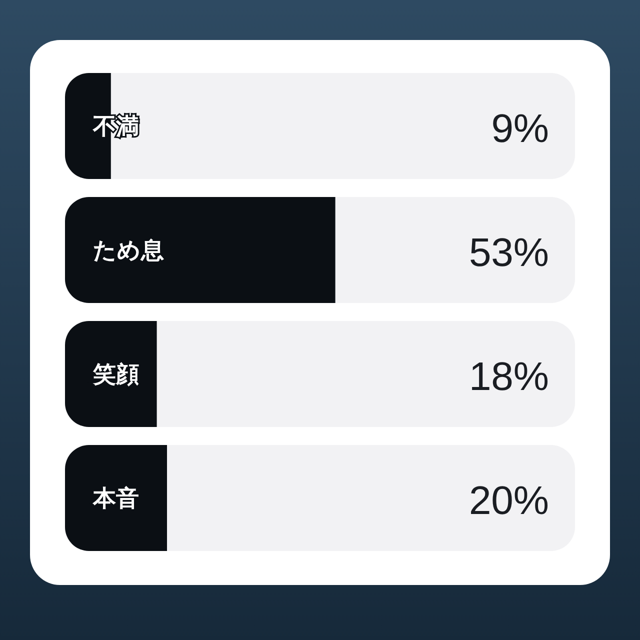  Describe the element at coordinates (128, 251) in the screenshot. I see `y-tick-label: ため息` at that location.